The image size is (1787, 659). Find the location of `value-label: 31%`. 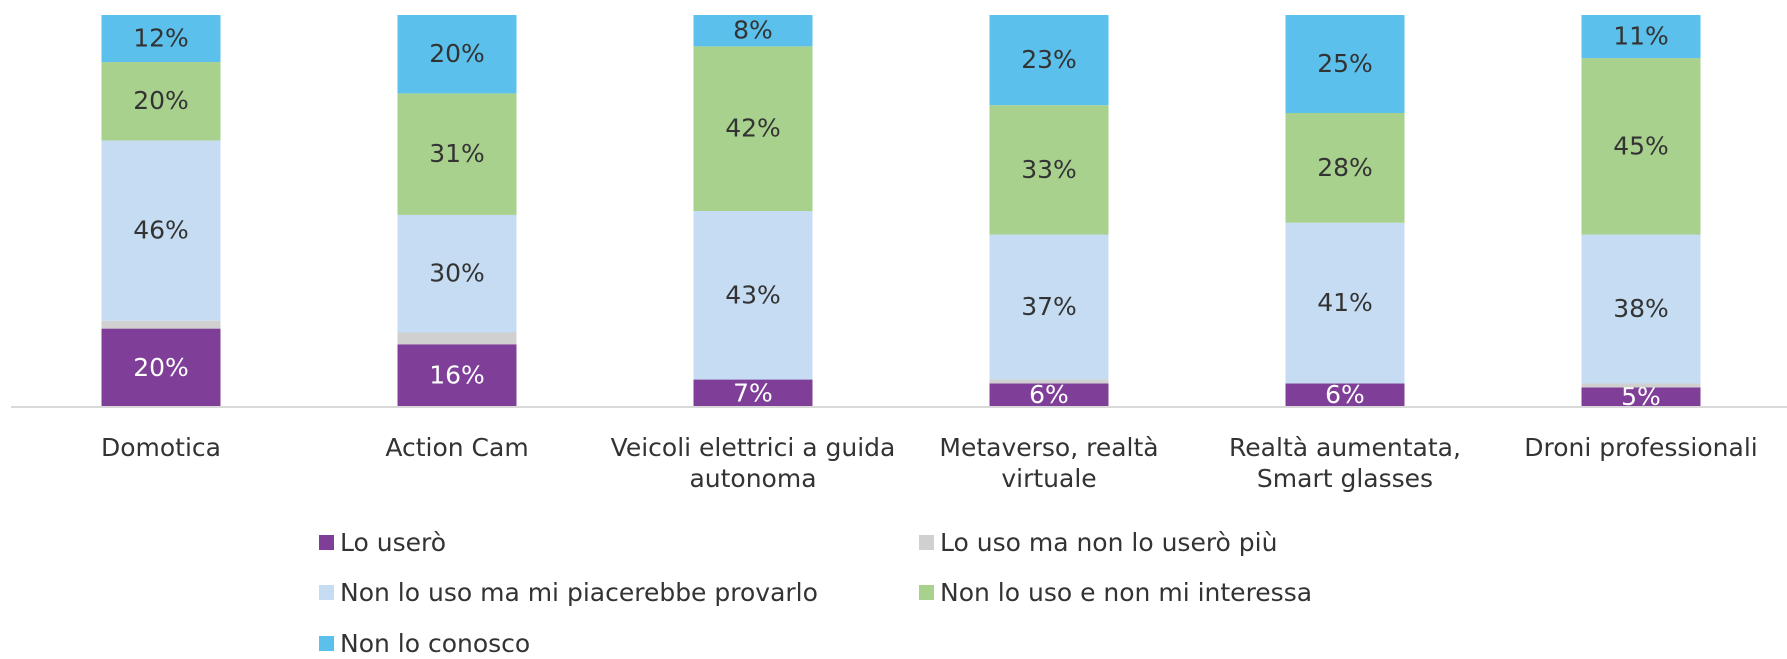

value-label: 31% is located at coordinates (457, 153).